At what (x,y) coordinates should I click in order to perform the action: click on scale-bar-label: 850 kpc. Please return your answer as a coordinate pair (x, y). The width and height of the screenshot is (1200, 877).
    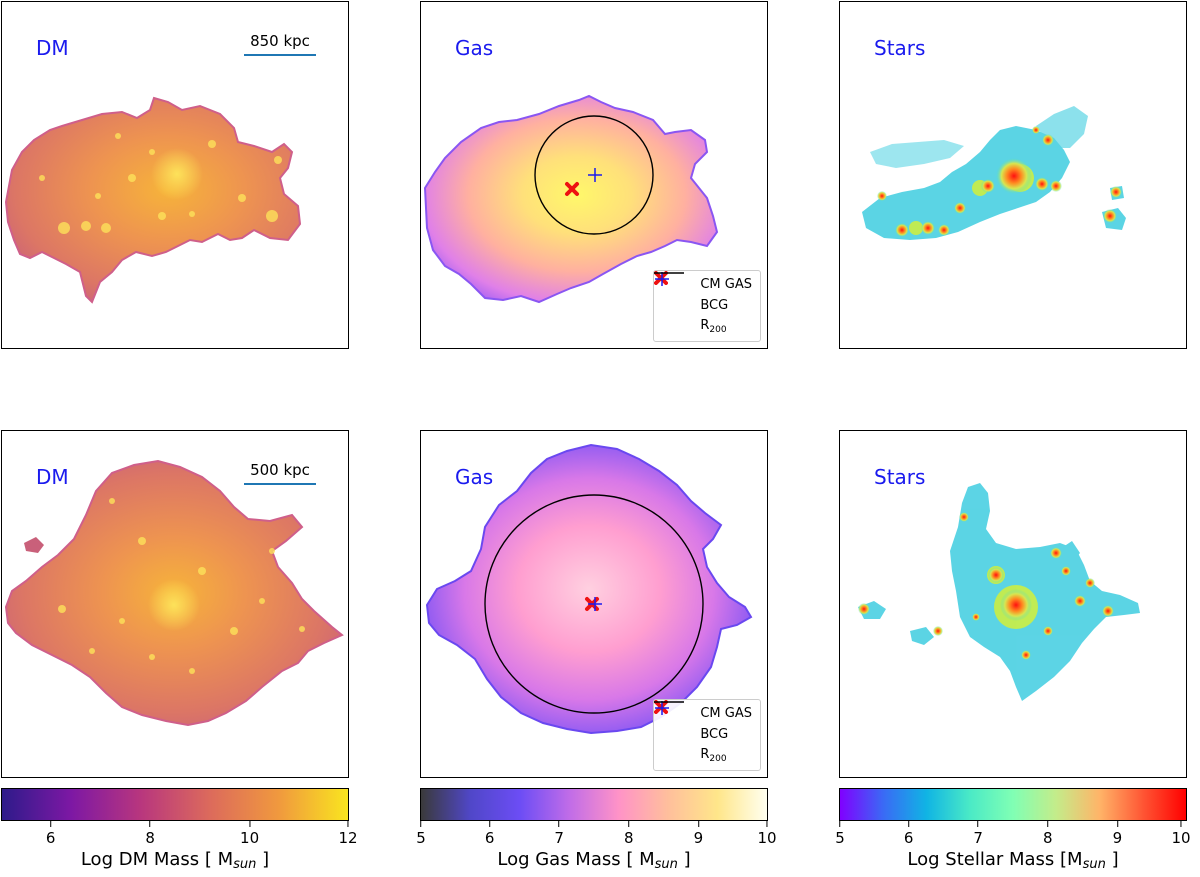
    Looking at the image, I should click on (280, 41).